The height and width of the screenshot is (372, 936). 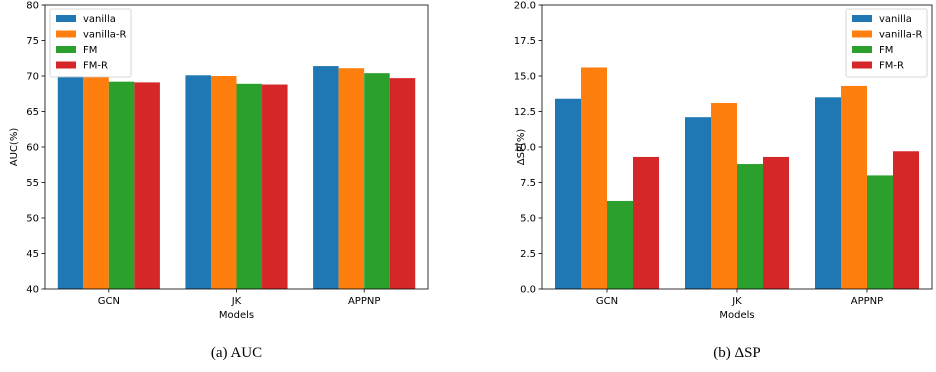 I want to click on chart-dsp-y-tick-label: 2.5, so click(x=528, y=254).